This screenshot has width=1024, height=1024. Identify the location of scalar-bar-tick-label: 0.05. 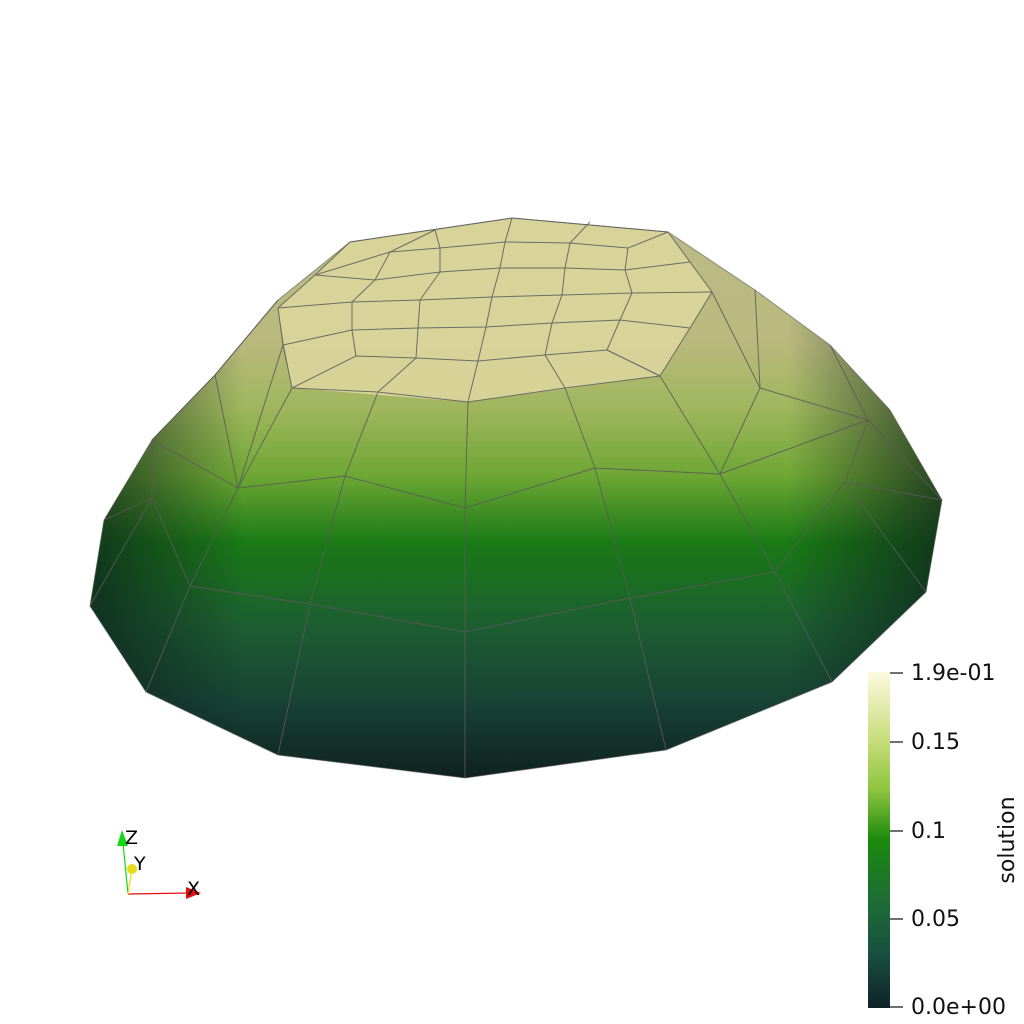
(935, 919).